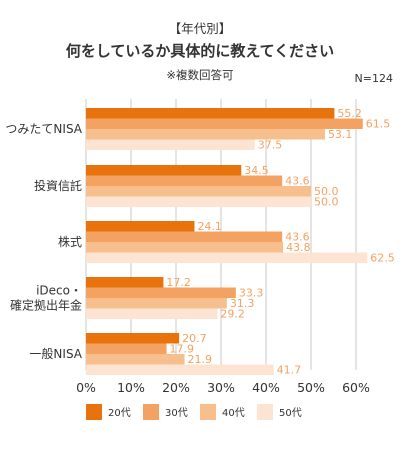 The image size is (407, 454). What do you see at coordinates (221, 387) in the screenshot?
I see `x-tick-label: 30%` at bounding box center [221, 387].